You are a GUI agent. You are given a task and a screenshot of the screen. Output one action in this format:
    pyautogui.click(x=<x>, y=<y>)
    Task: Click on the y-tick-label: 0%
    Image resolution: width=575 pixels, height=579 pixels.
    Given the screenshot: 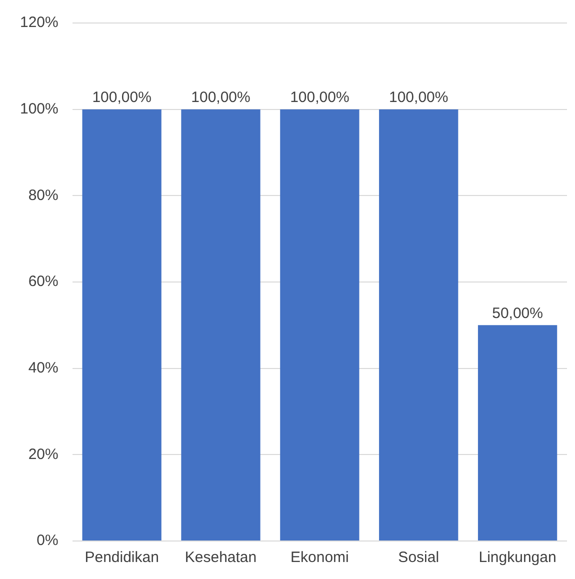 What is the action you would take?
    pyautogui.click(x=47, y=541)
    